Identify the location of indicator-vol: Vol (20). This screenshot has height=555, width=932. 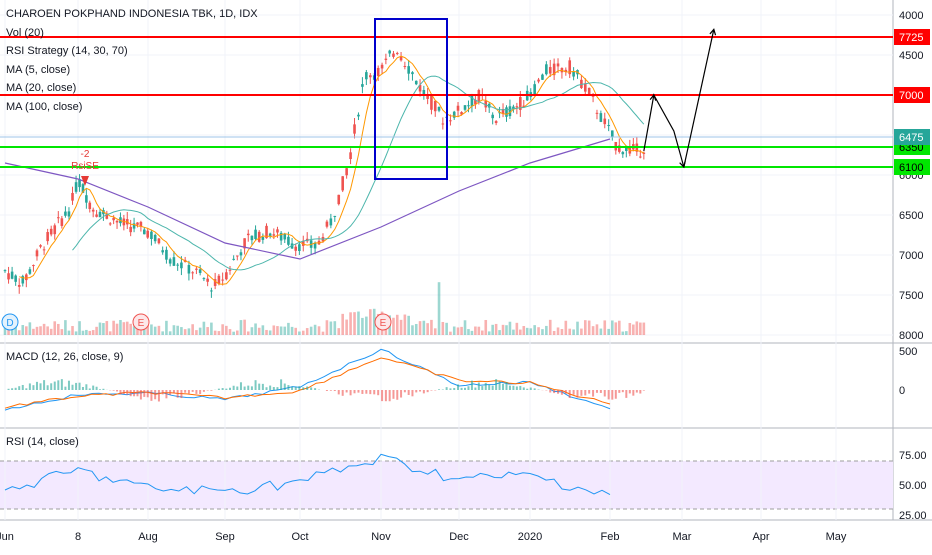
(132, 33).